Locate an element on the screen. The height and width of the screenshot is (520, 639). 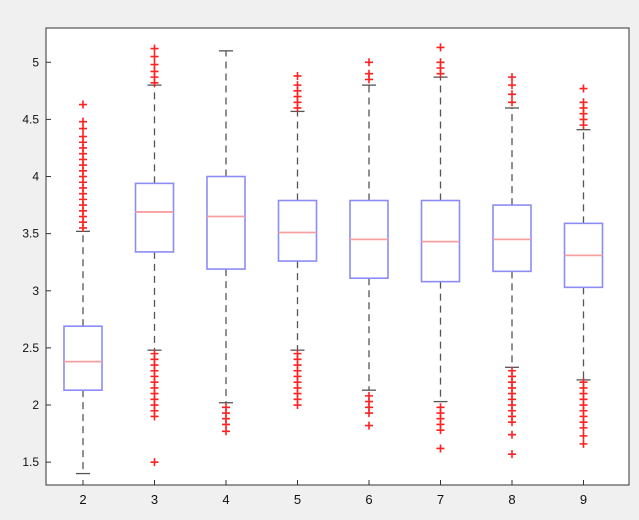
x-tick-label: 7 is located at coordinates (440, 499).